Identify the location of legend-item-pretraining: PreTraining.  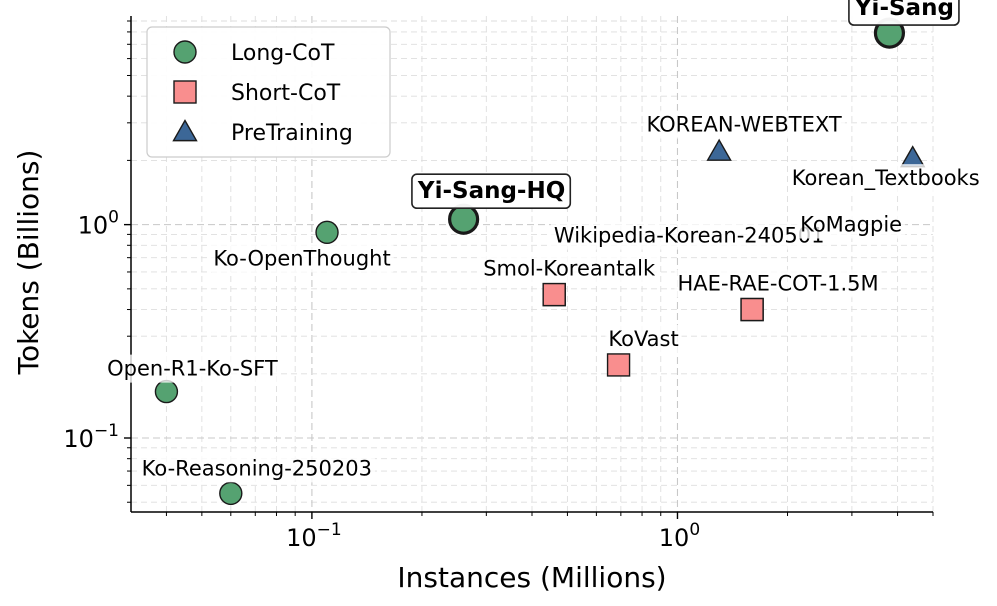
(262, 132).